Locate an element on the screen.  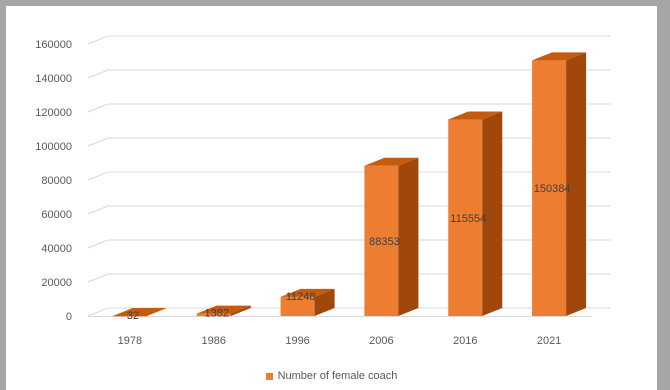
y-tick-label: 140000 is located at coordinates (53, 79).